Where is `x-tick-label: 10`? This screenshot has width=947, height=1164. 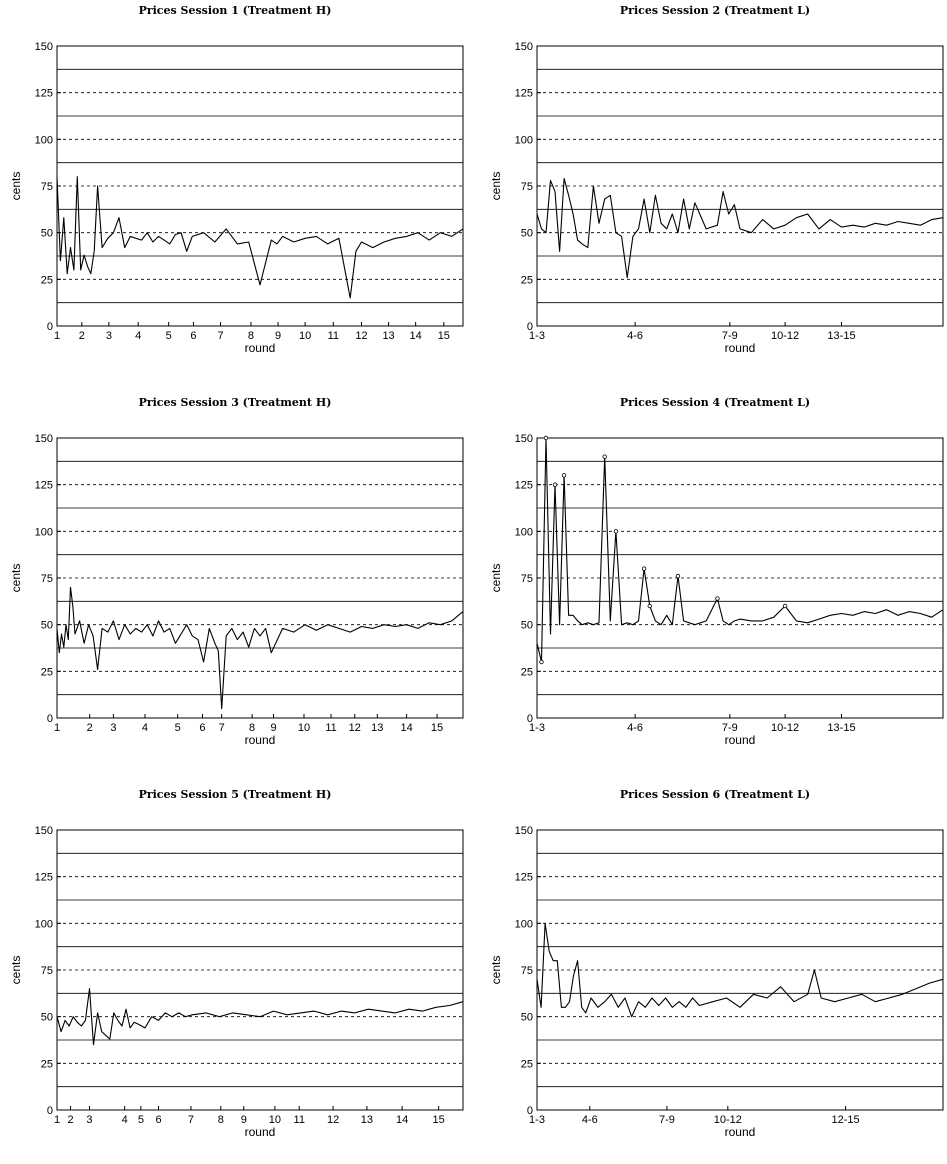 x-tick-label: 10 is located at coordinates (304, 728).